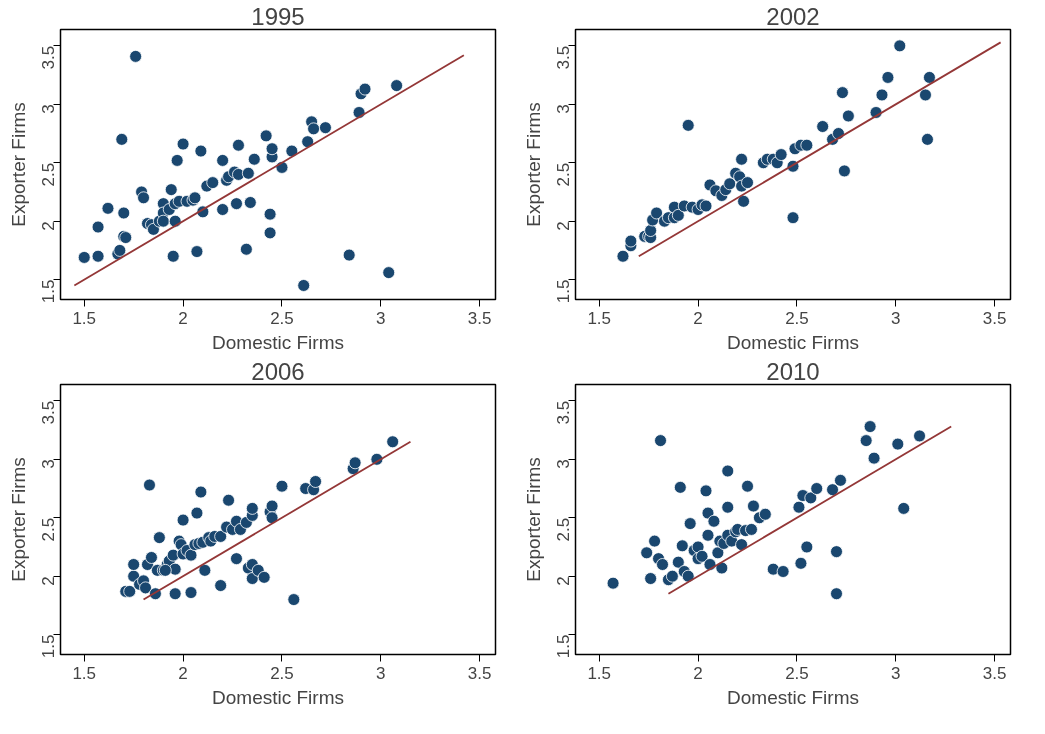 This screenshot has height=734, width=1045. What do you see at coordinates (793, 371) in the screenshot?
I see `chart-title: 2010` at bounding box center [793, 371].